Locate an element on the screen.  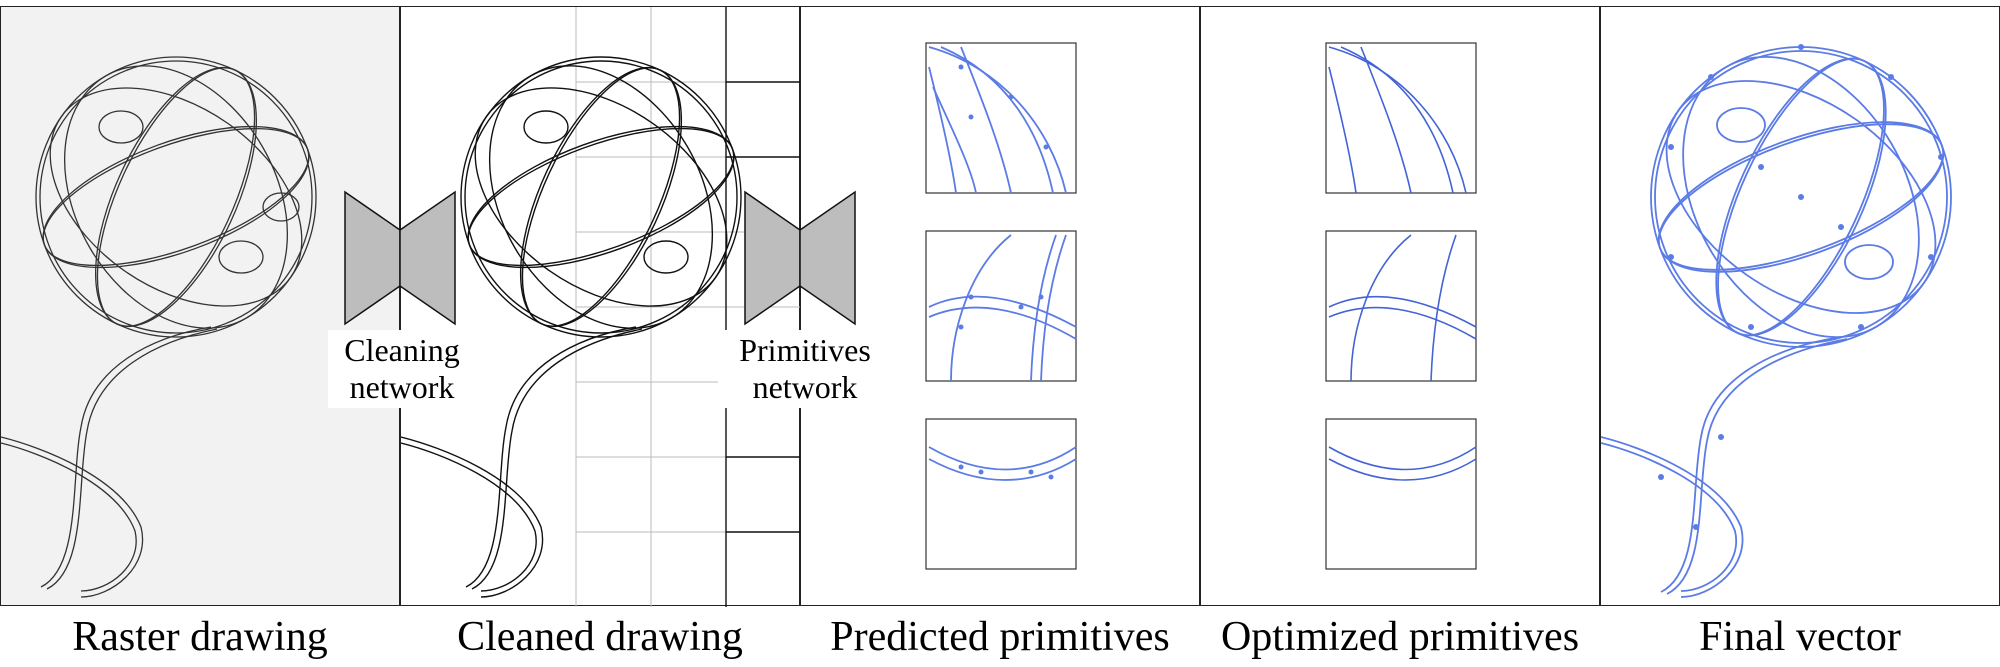
caption-final-vector: Final vector is located at coordinates (1800, 637).